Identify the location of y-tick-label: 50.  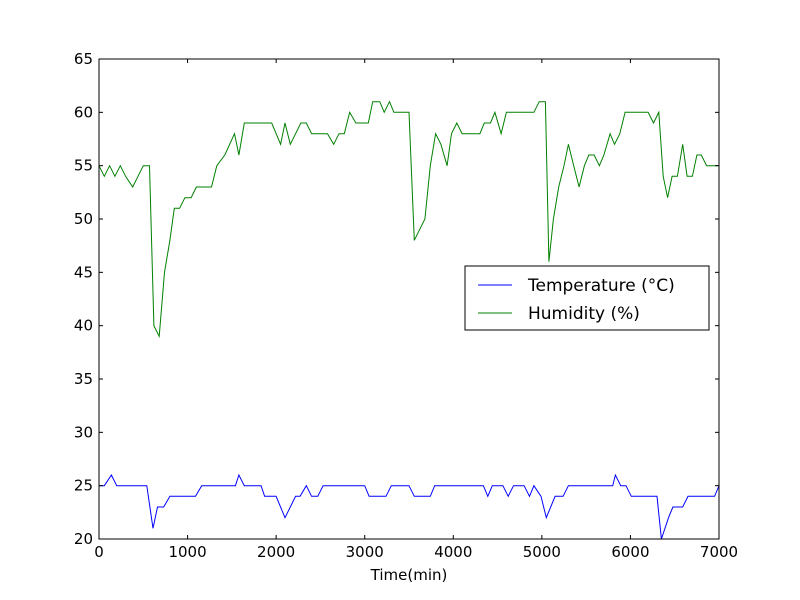
(83, 219).